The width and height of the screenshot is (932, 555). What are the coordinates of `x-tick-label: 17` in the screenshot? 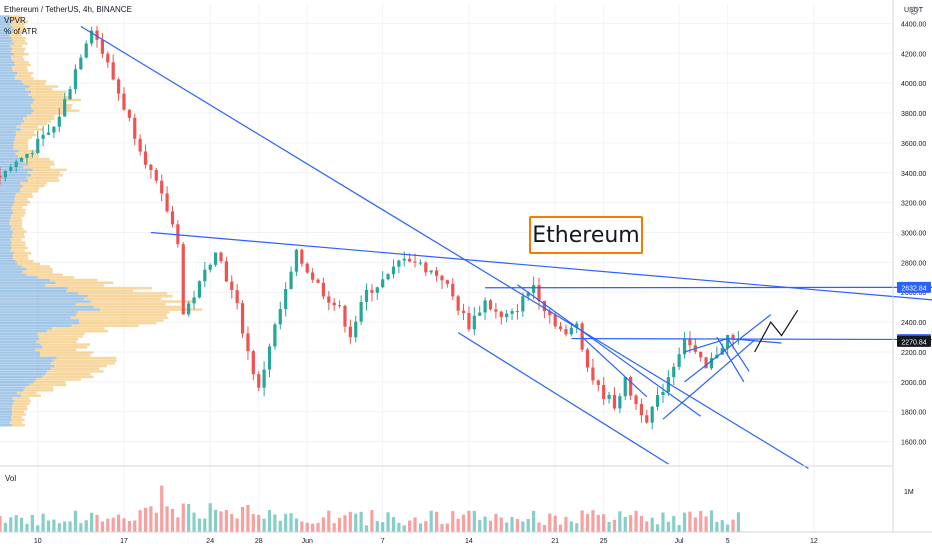 It's located at (124, 541).